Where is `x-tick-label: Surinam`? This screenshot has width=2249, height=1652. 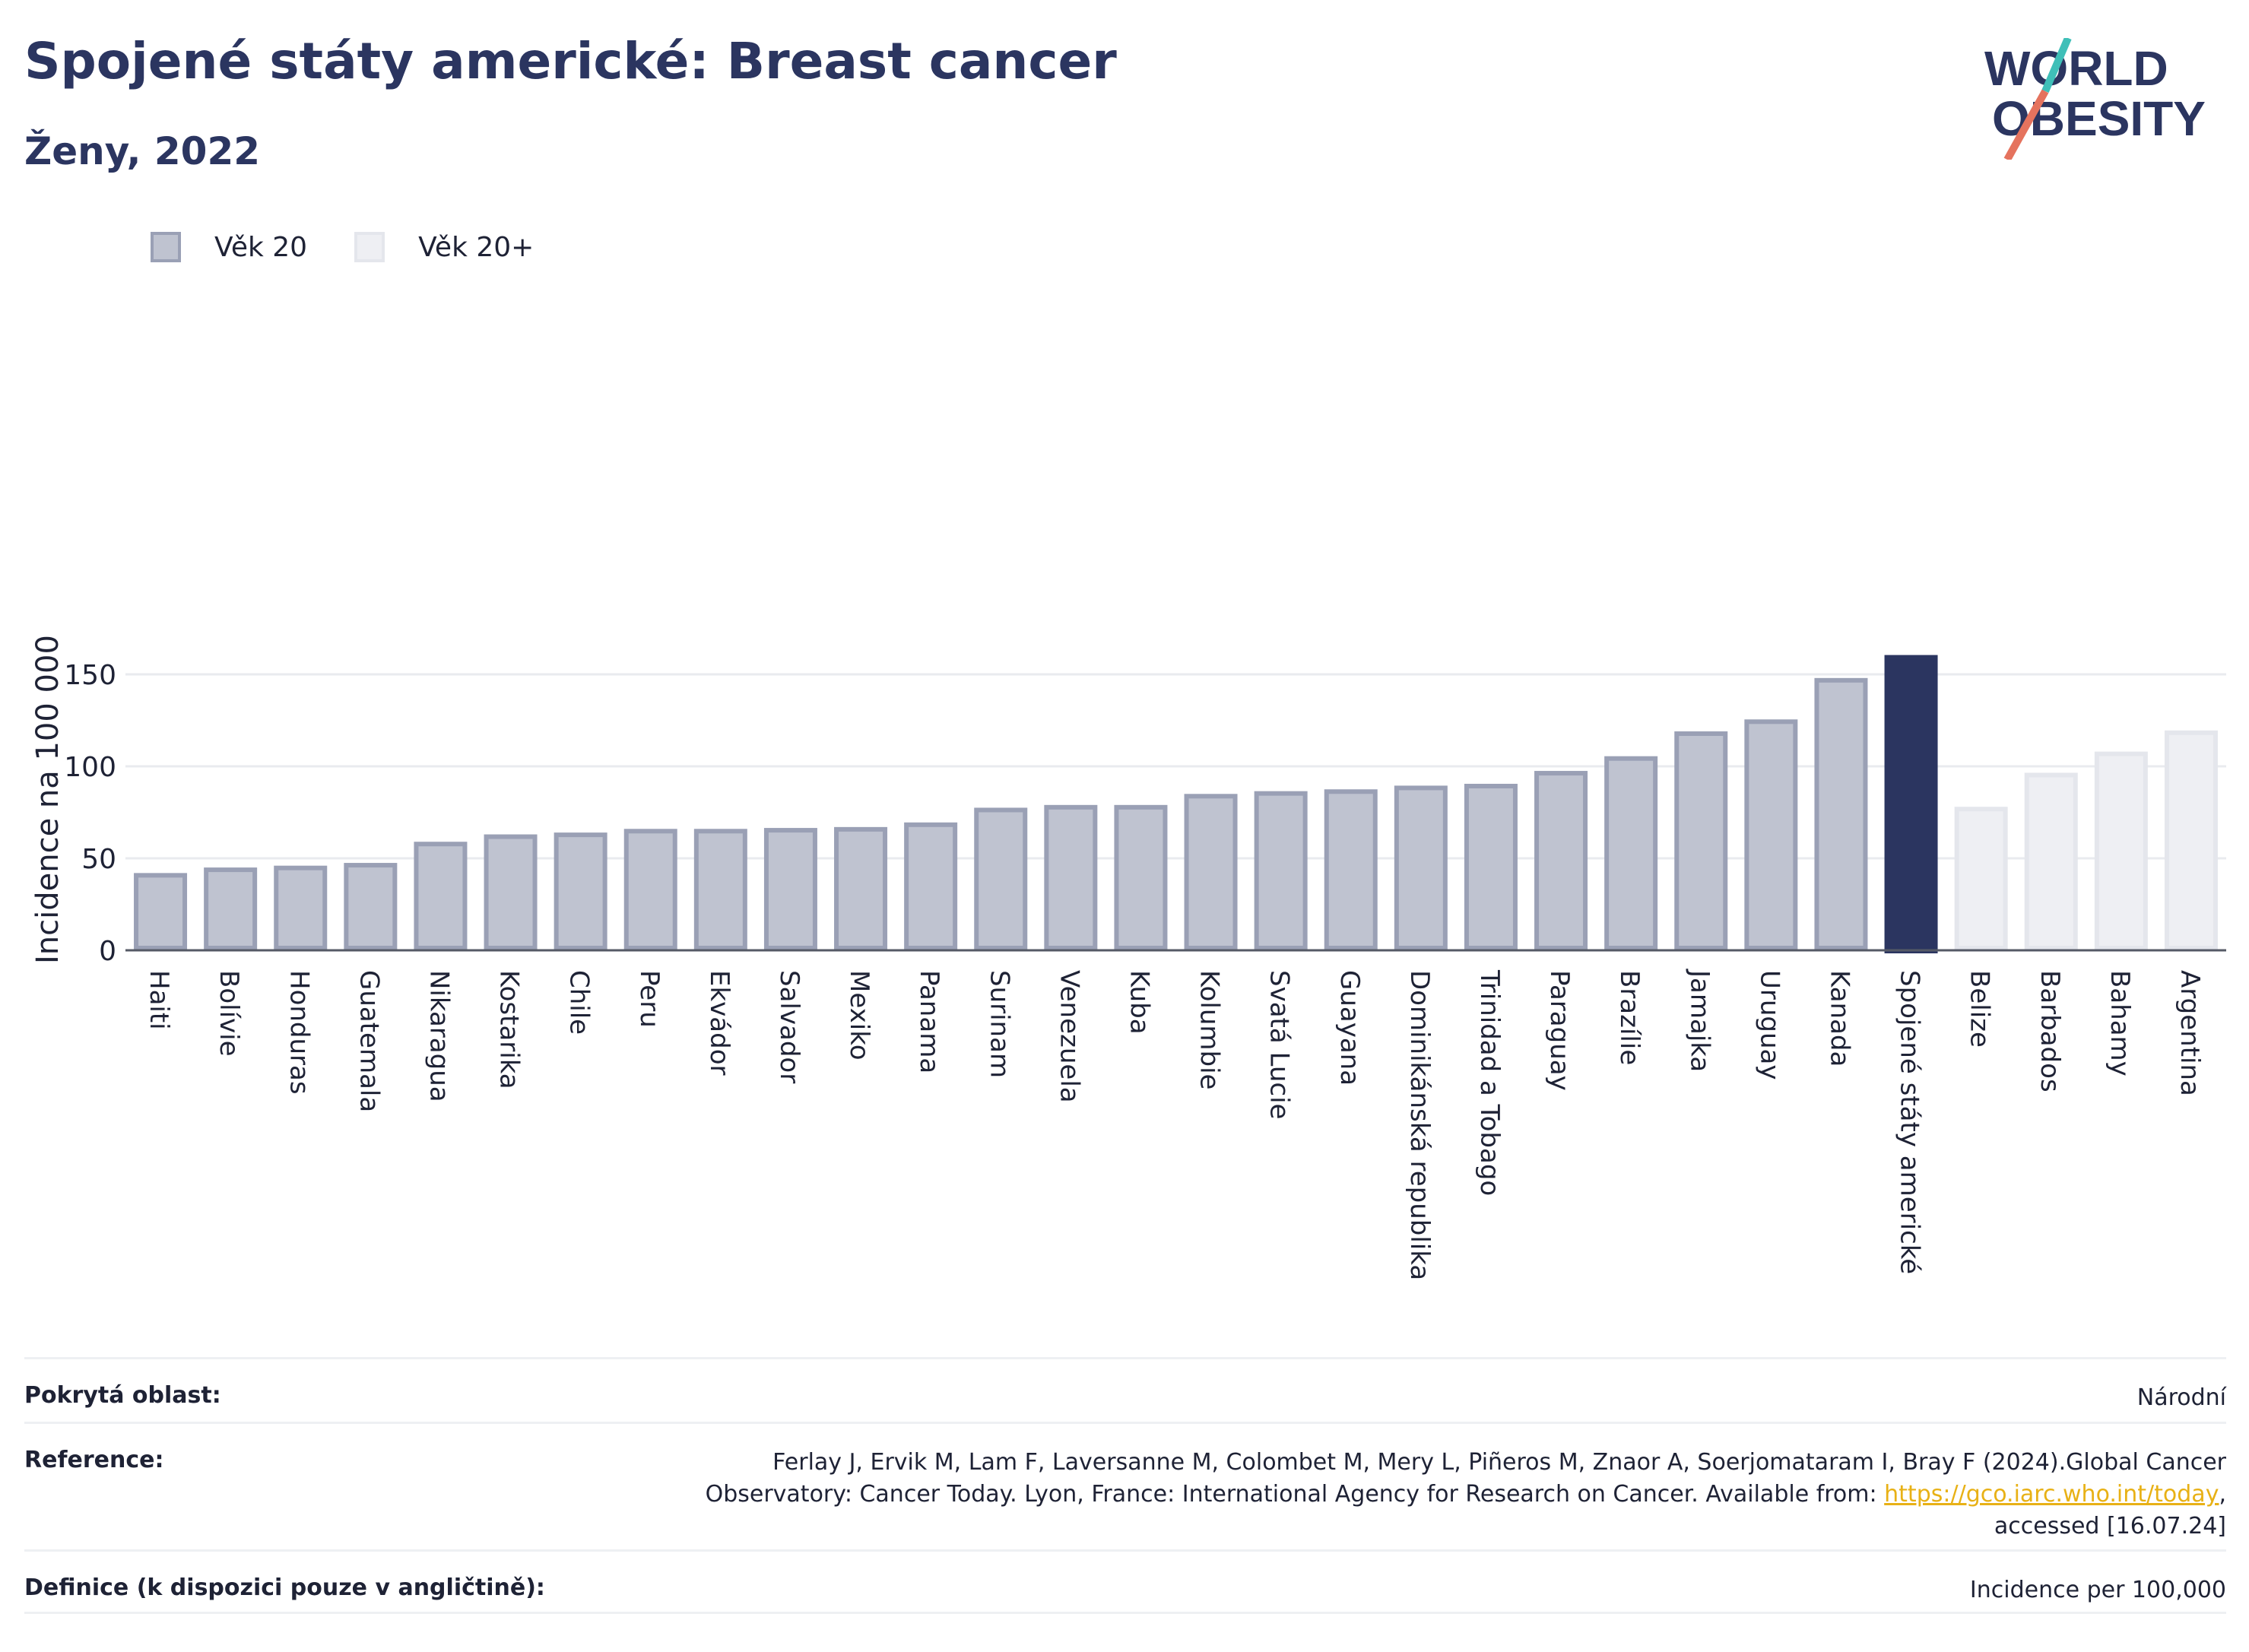
x-tick-label: Surinam is located at coordinates (999, 1024).